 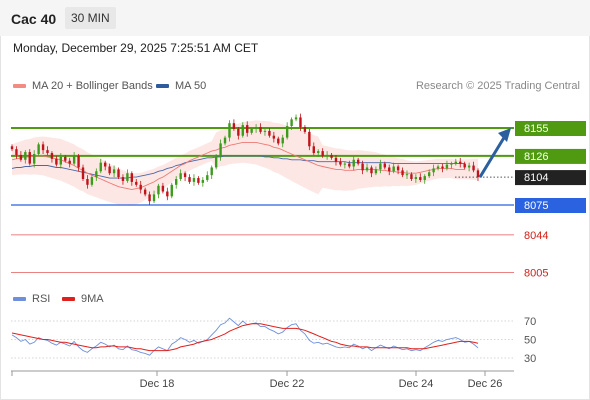 What do you see at coordinates (485, 384) in the screenshot?
I see `x-tick-label: Dec 26` at bounding box center [485, 384].